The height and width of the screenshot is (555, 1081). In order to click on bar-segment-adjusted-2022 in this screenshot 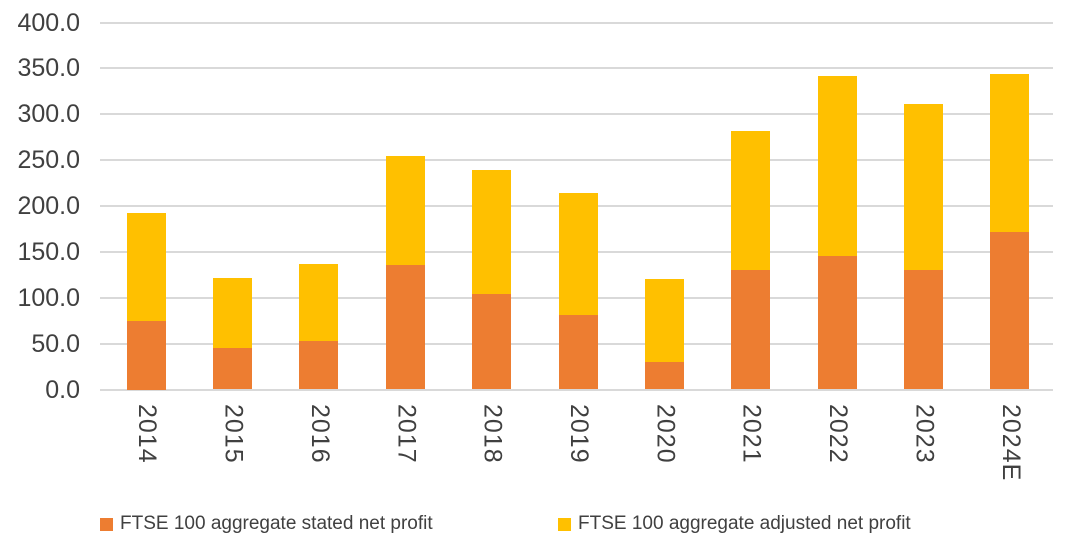, I will do `click(837, 165)`.